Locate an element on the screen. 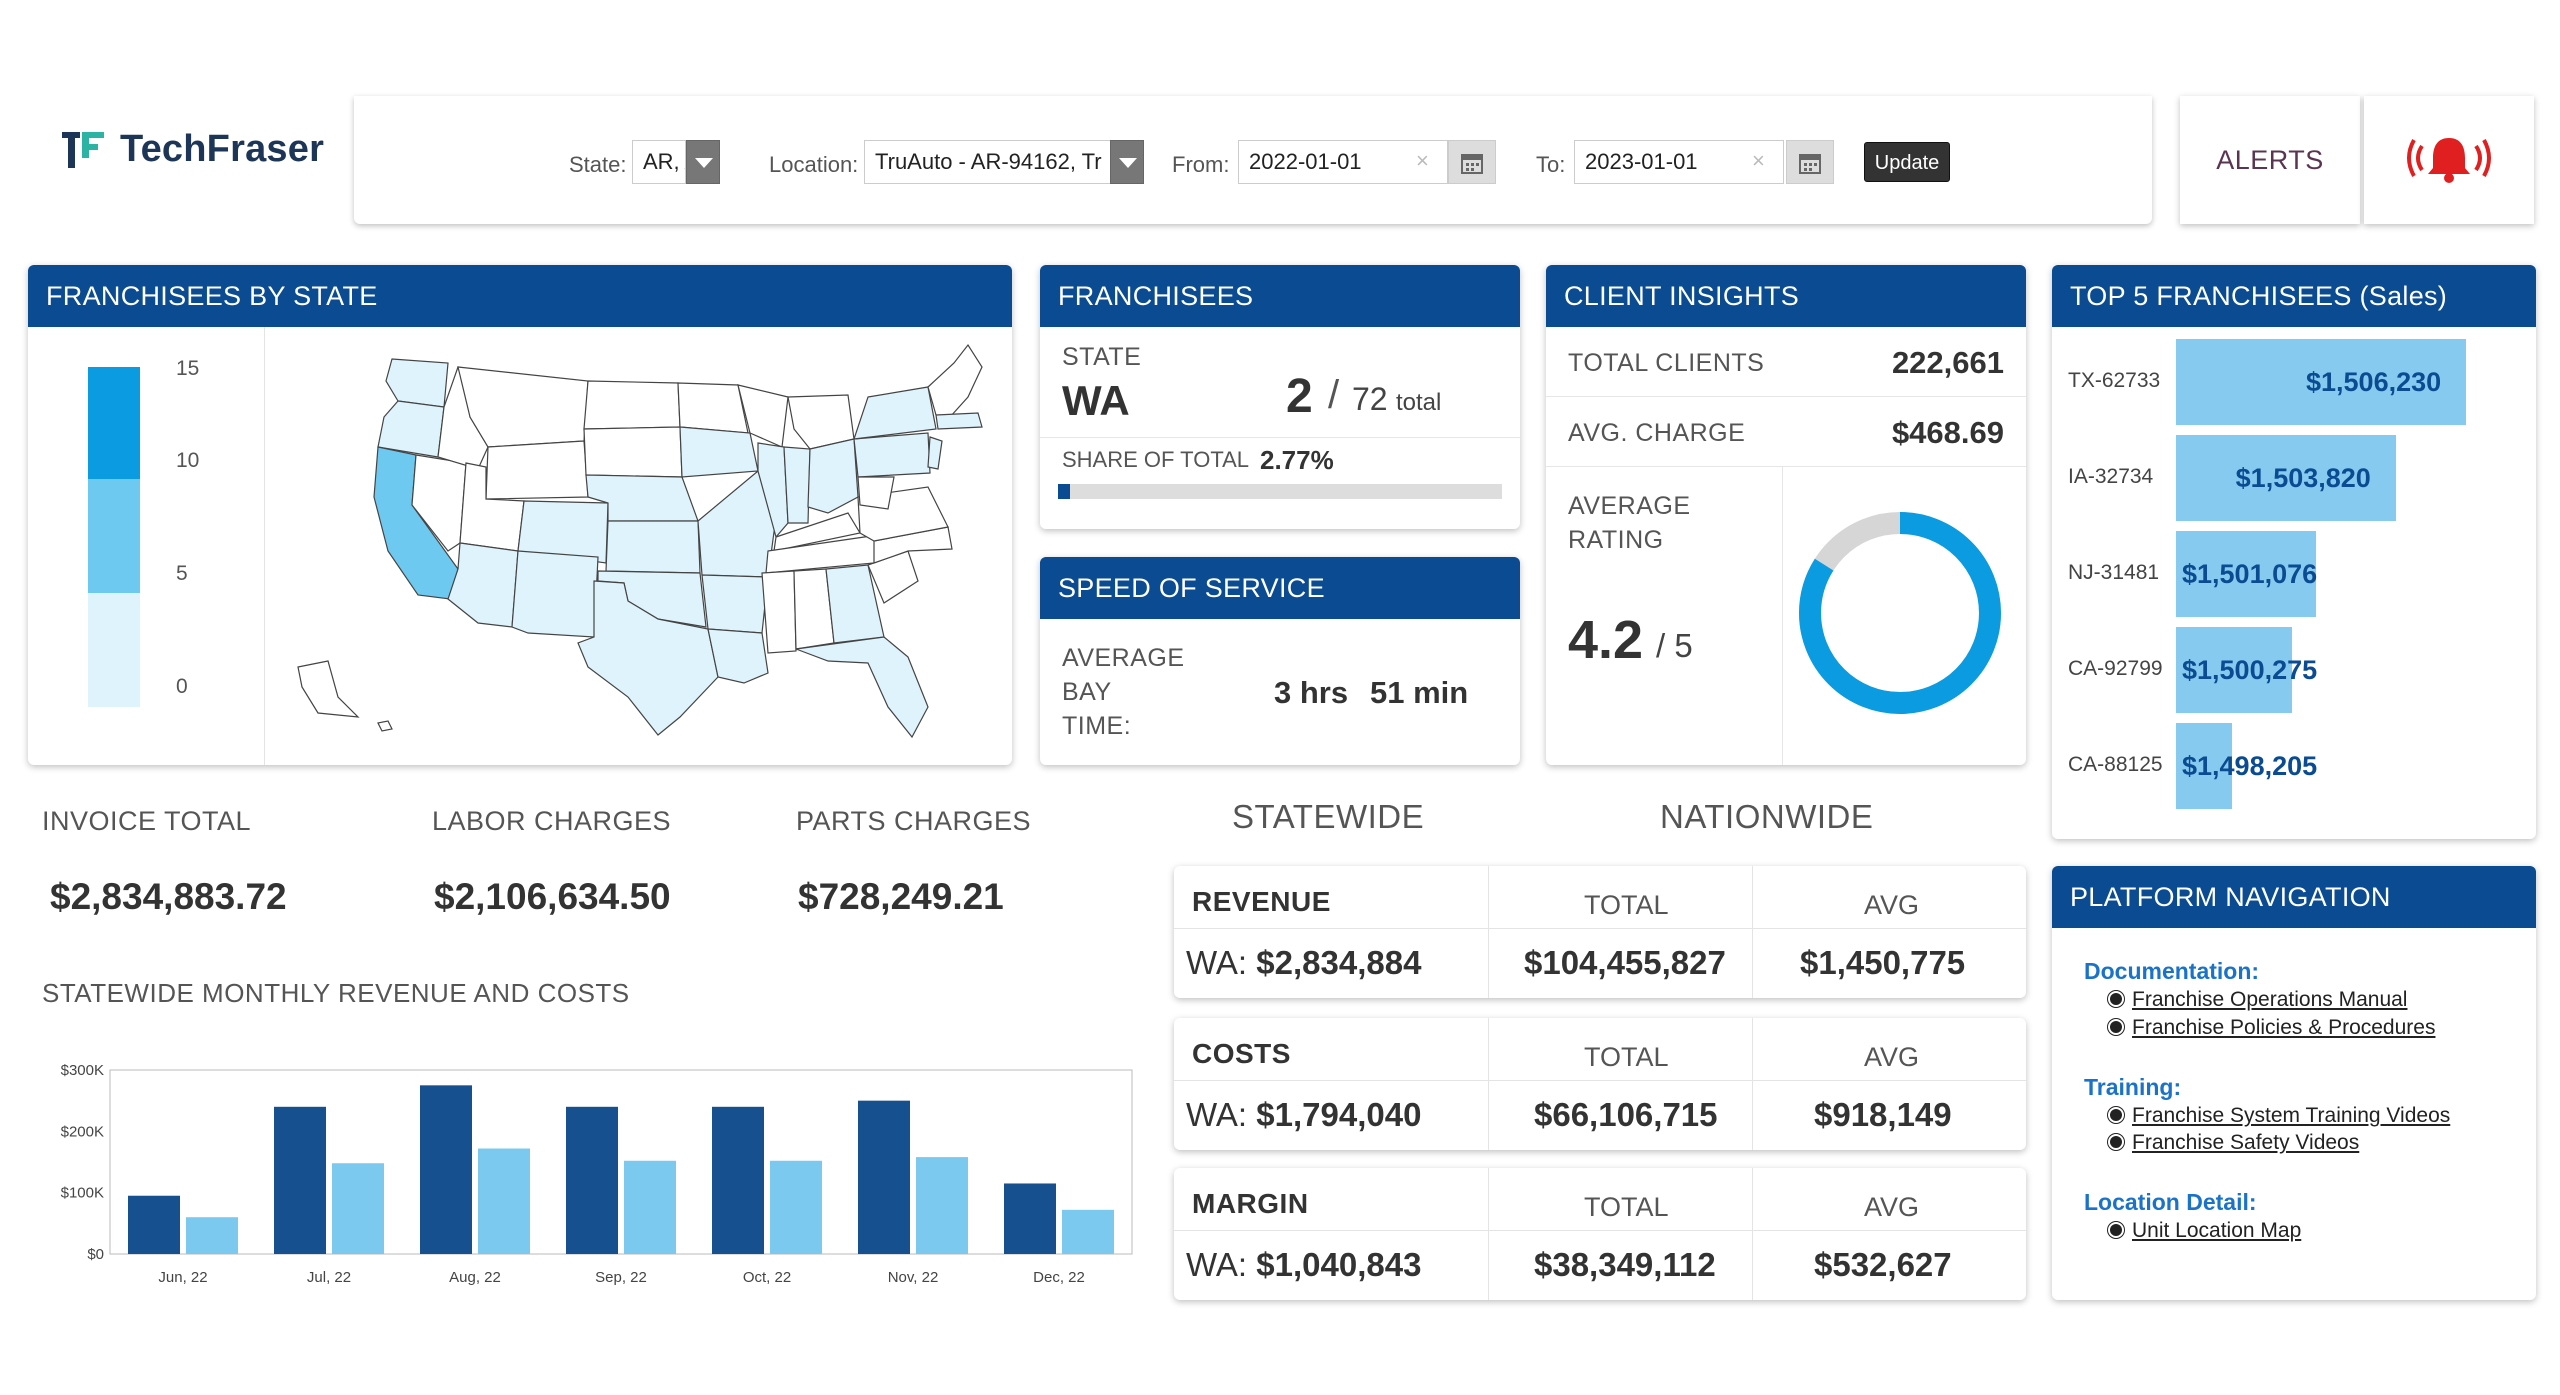  state-nd is located at coordinates (632, 405).